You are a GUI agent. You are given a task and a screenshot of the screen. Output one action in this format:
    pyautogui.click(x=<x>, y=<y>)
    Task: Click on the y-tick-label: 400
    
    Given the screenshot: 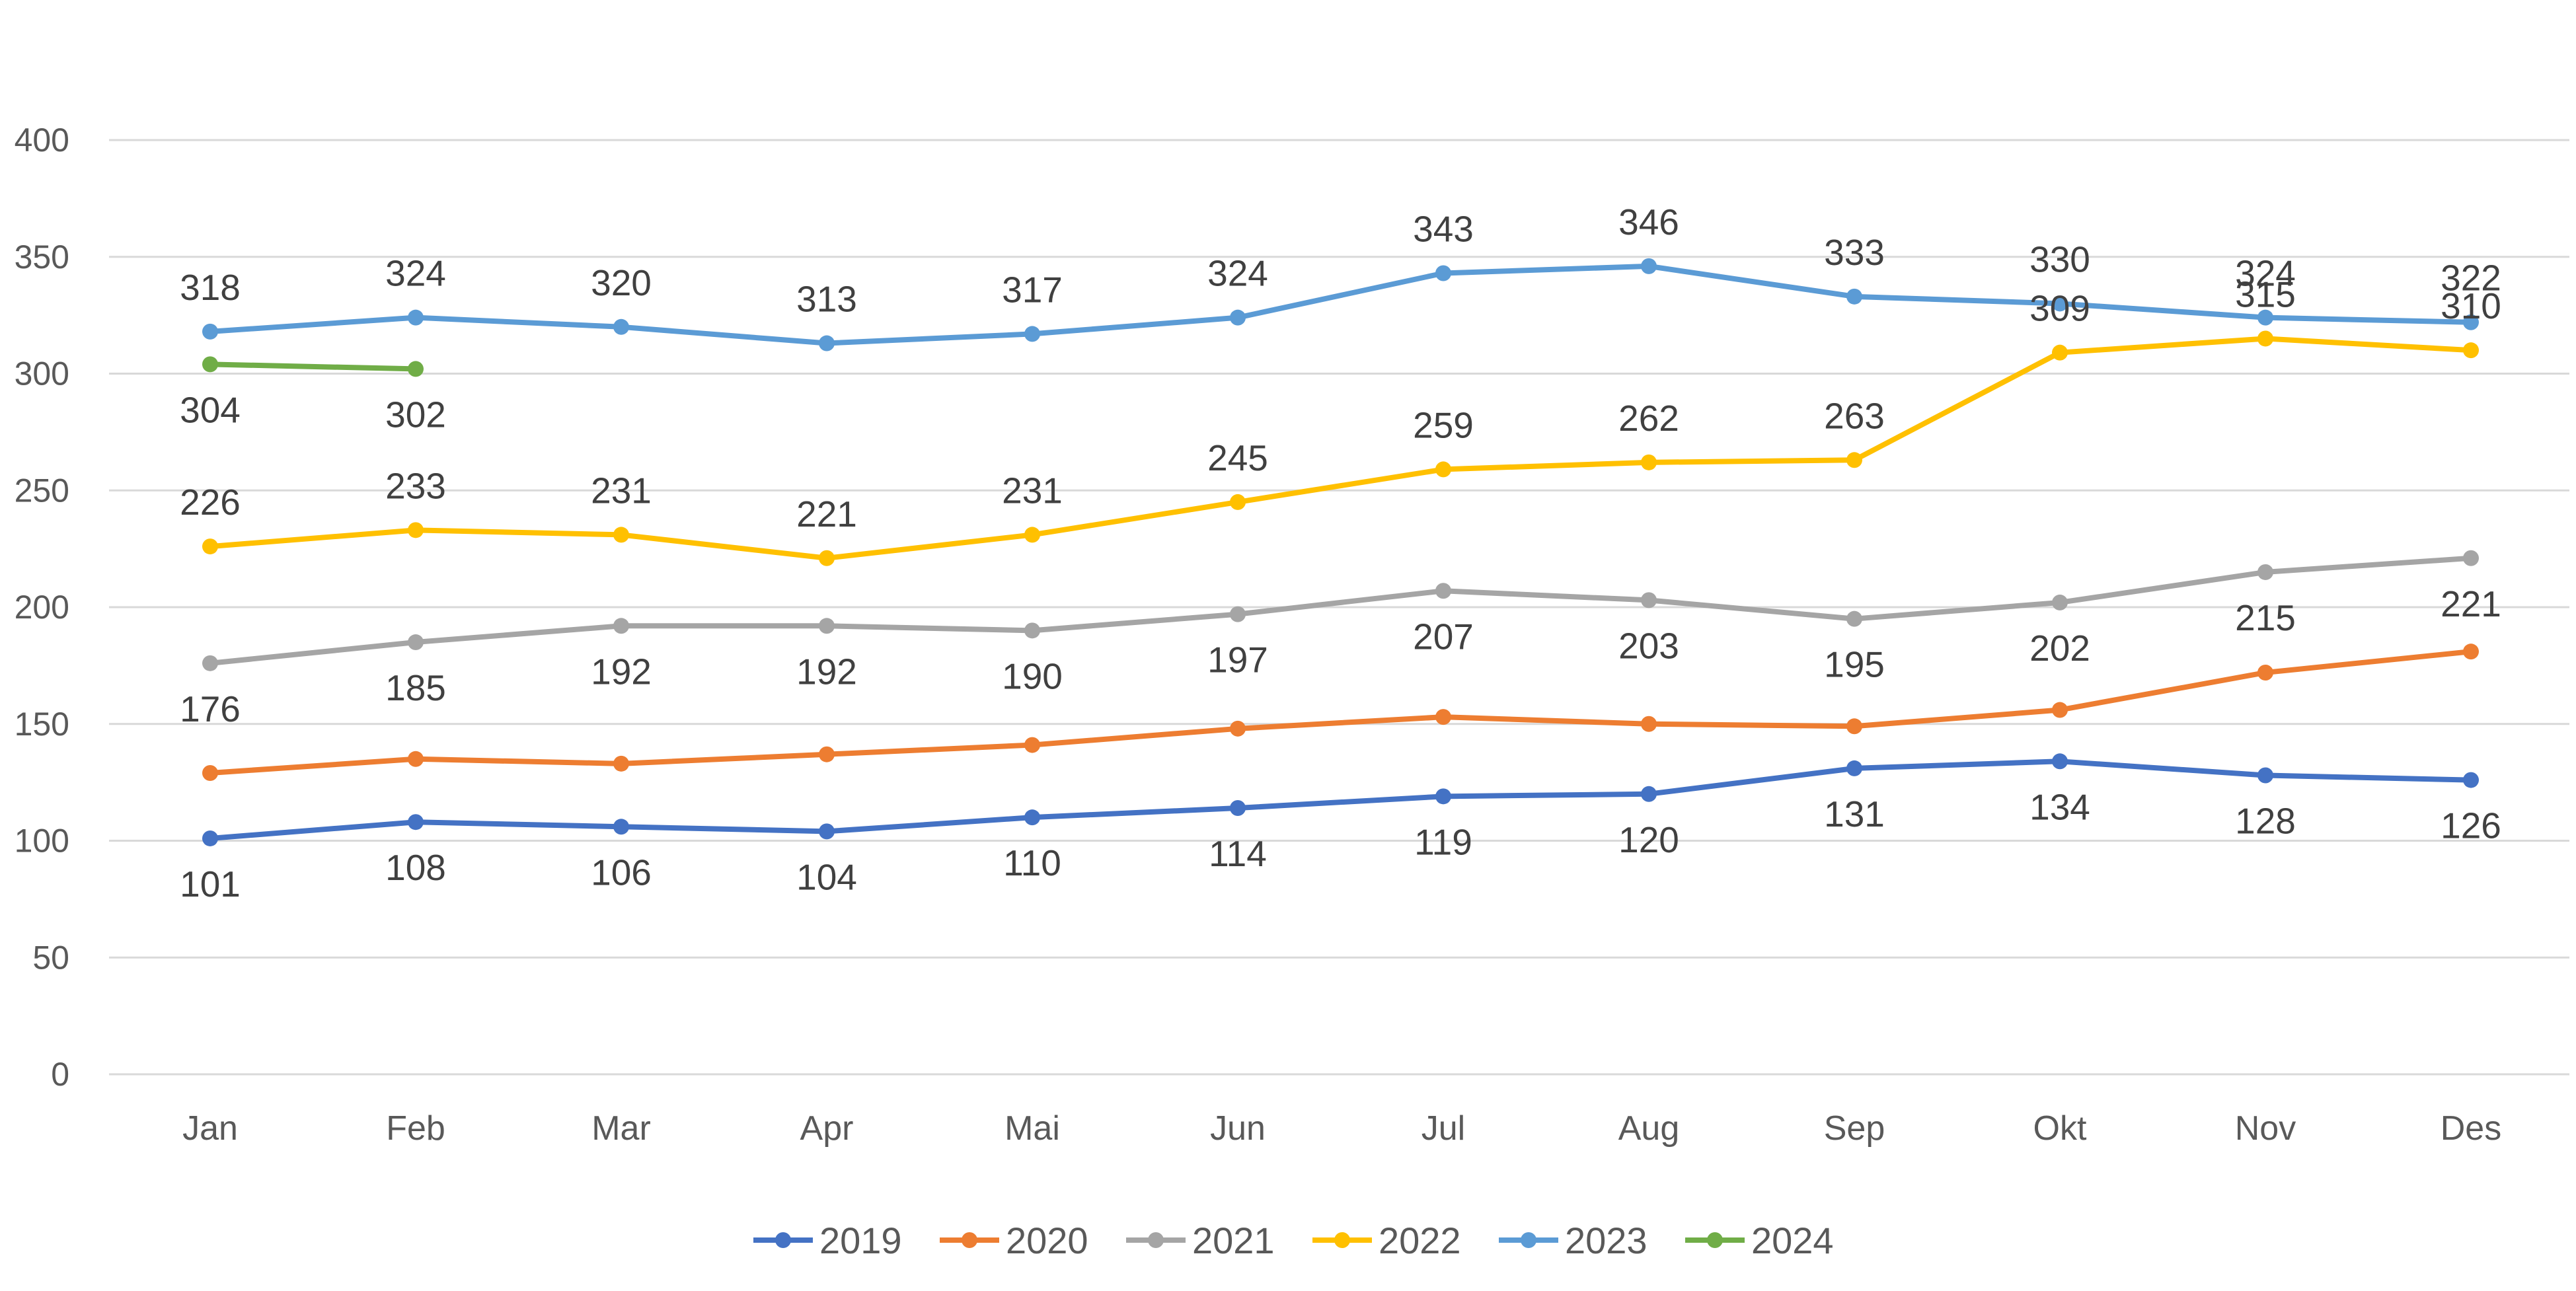 What is the action you would take?
    pyautogui.click(x=42, y=140)
    